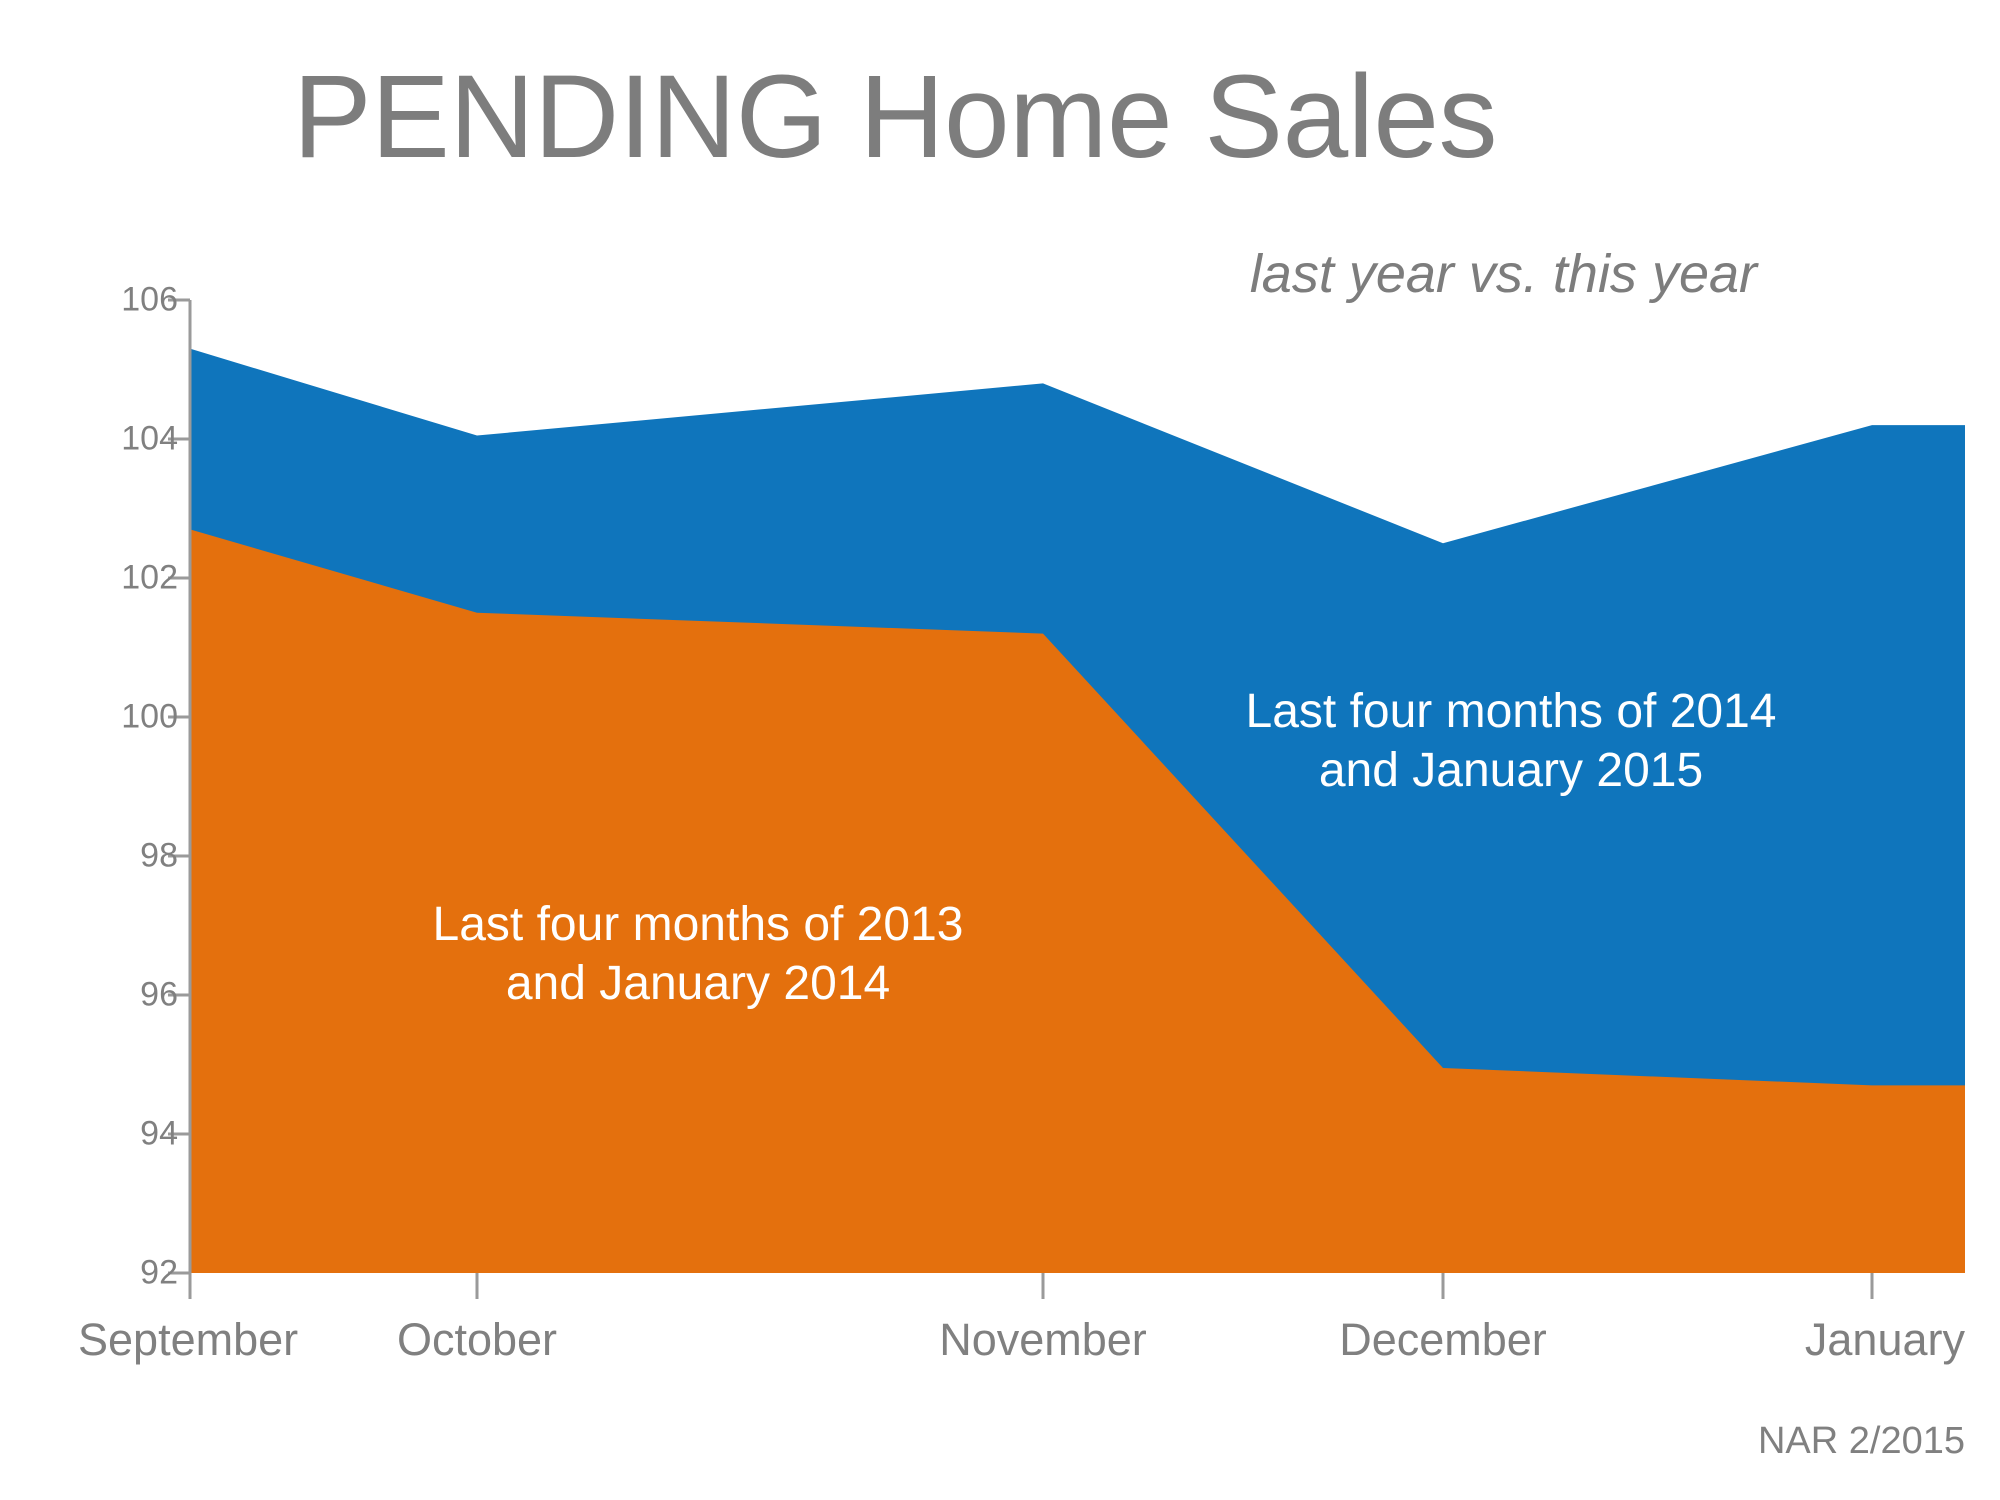 The height and width of the screenshot is (1500, 2000). Describe the element at coordinates (159, 1133) in the screenshot. I see `y-tick-label: 94` at that location.